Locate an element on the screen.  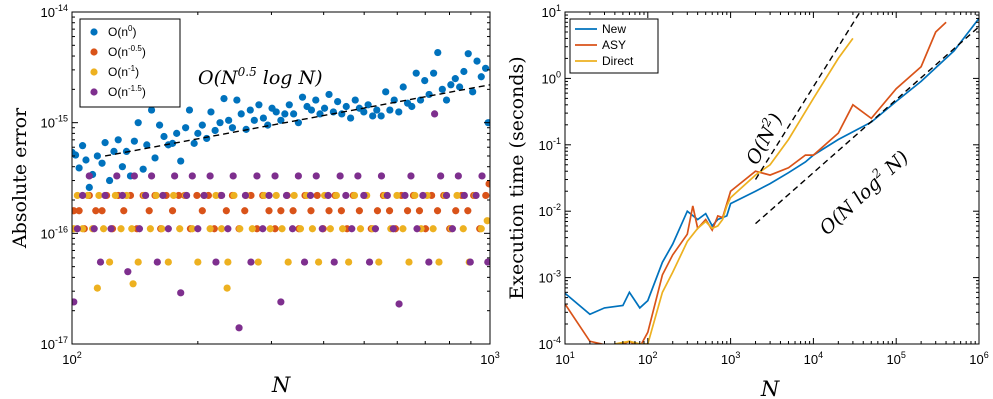
quadratic-trend-label: O(N2) is located at coordinates (763, 139).